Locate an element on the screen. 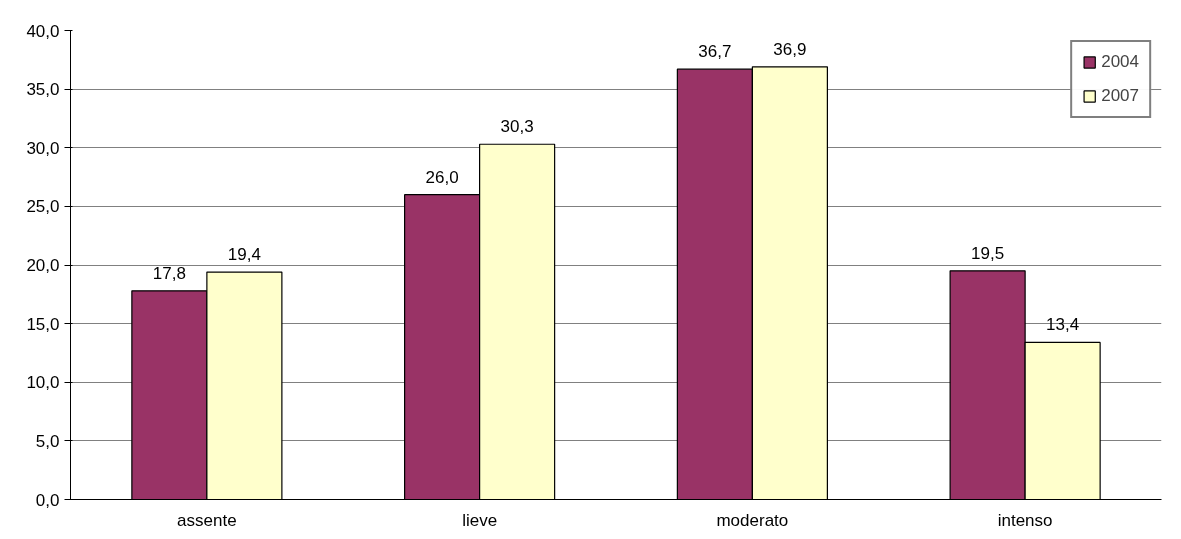  data-label: 13,4 is located at coordinates (1063, 325).